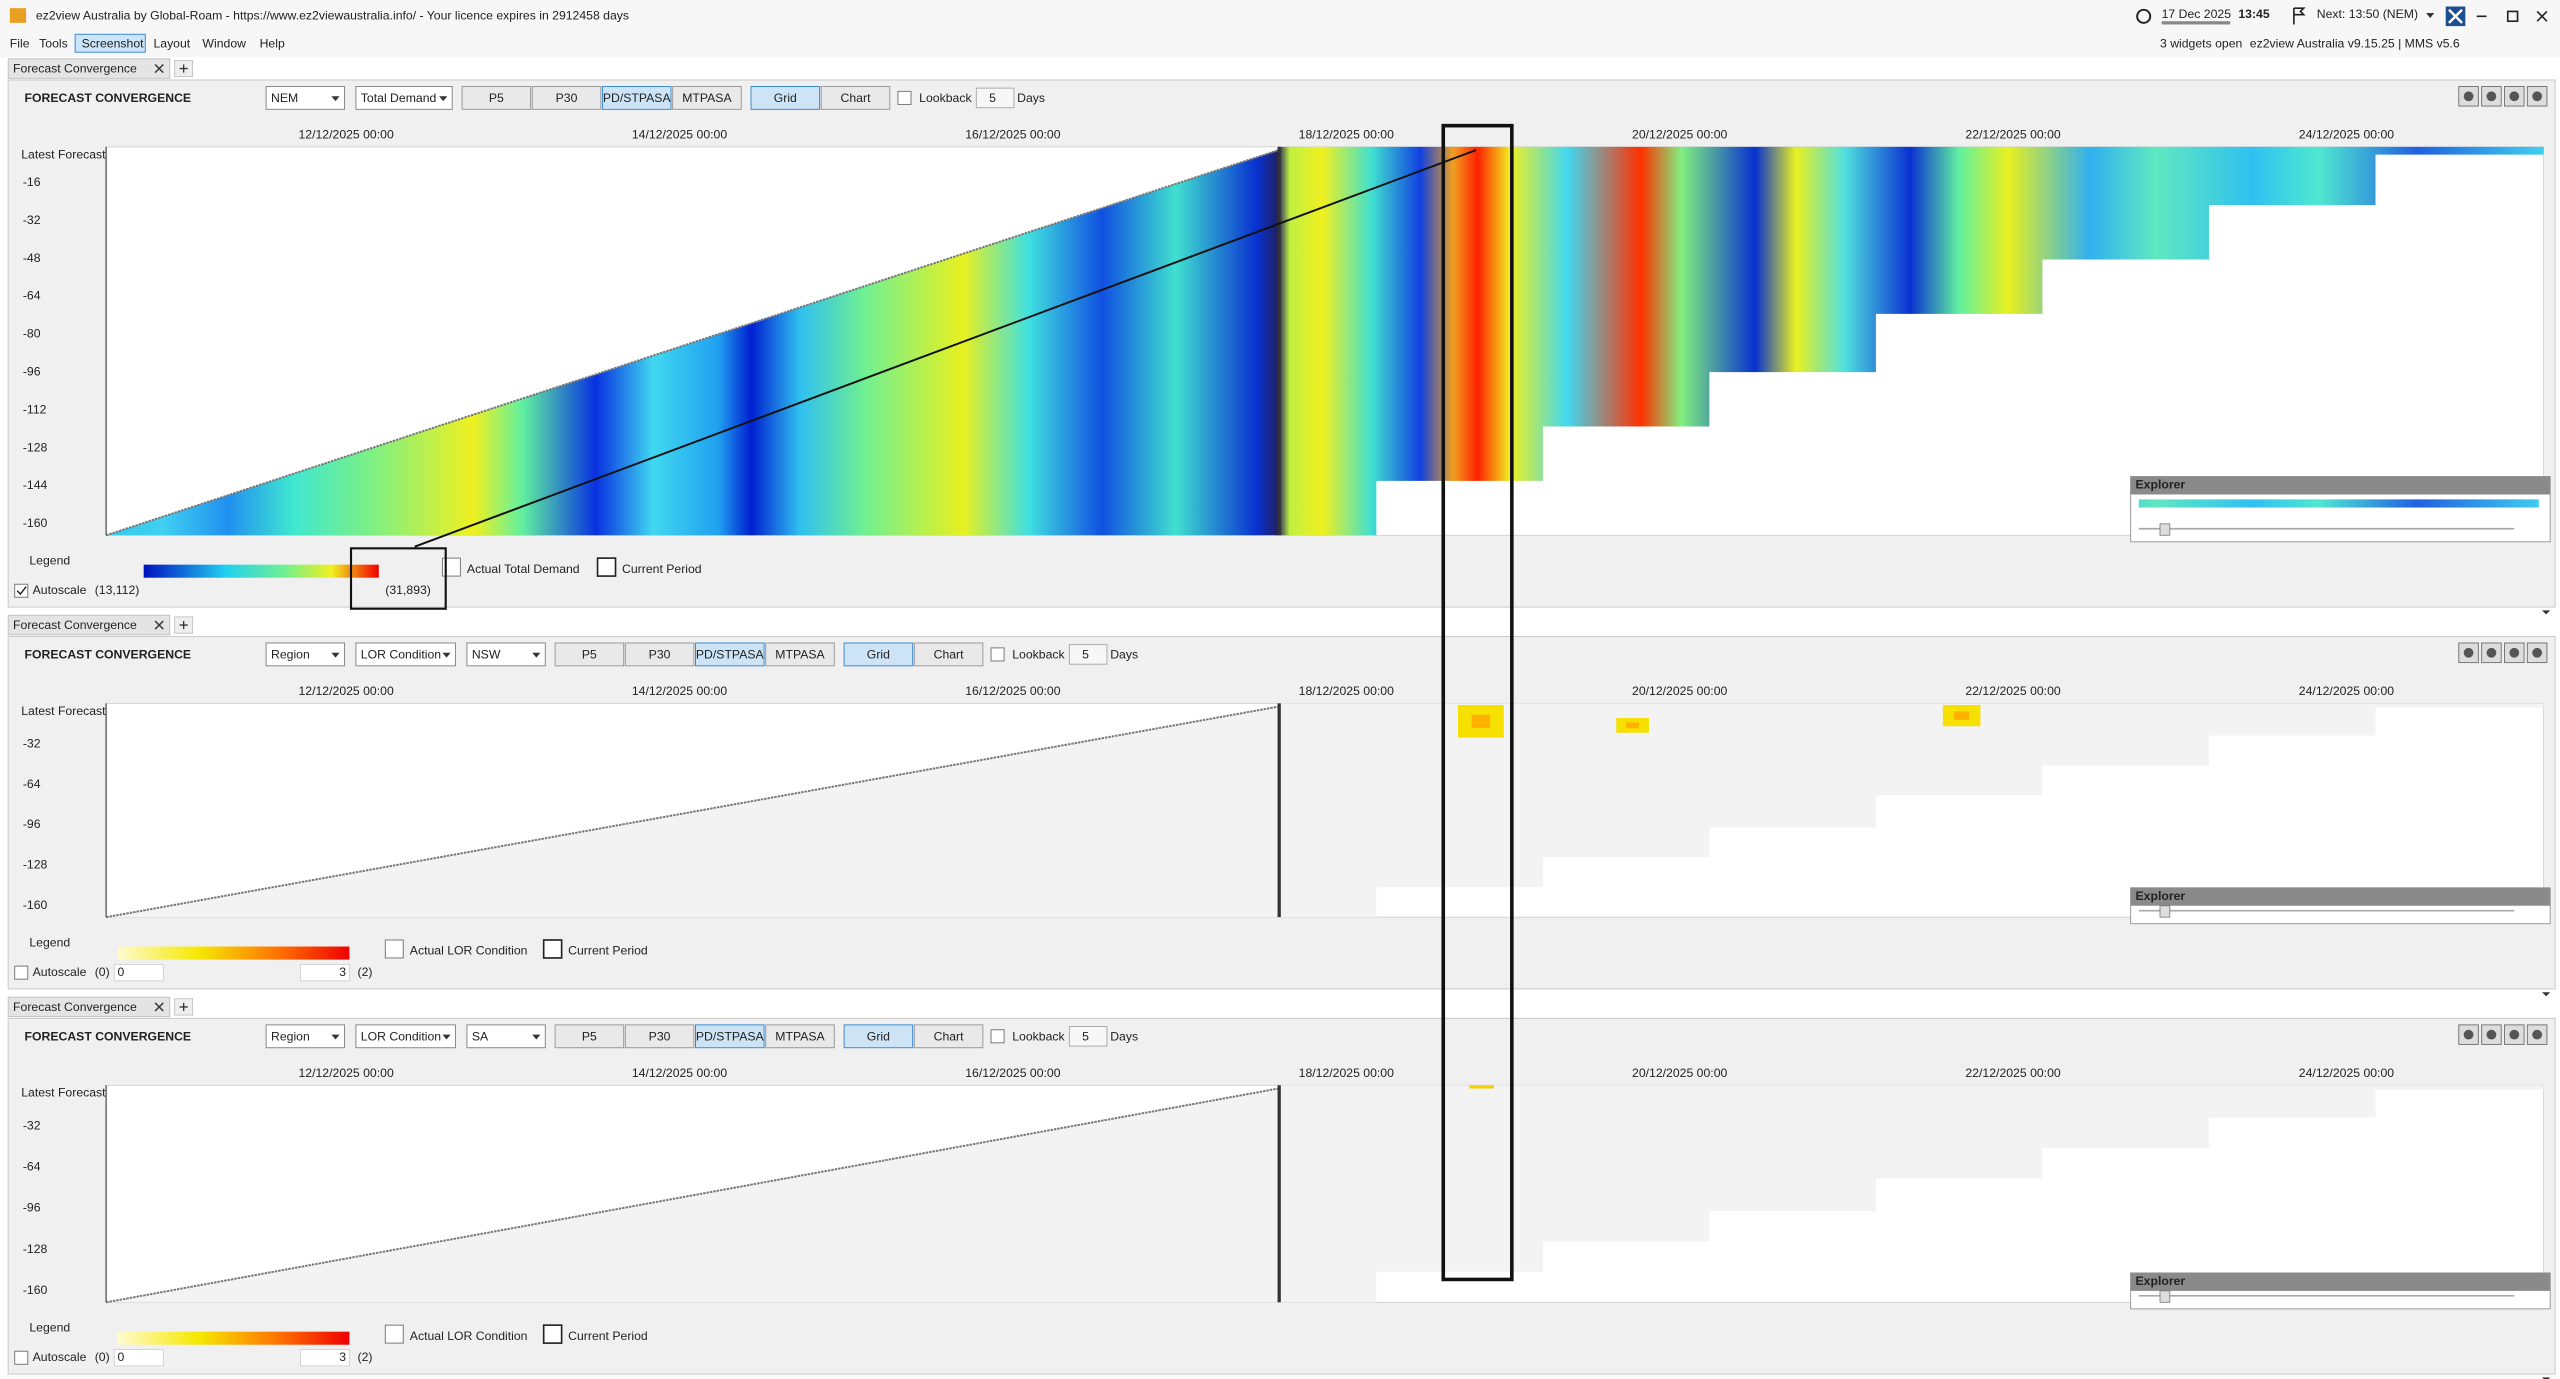  What do you see at coordinates (1911, 341) in the screenshot?
I see `forecast-area` at bounding box center [1911, 341].